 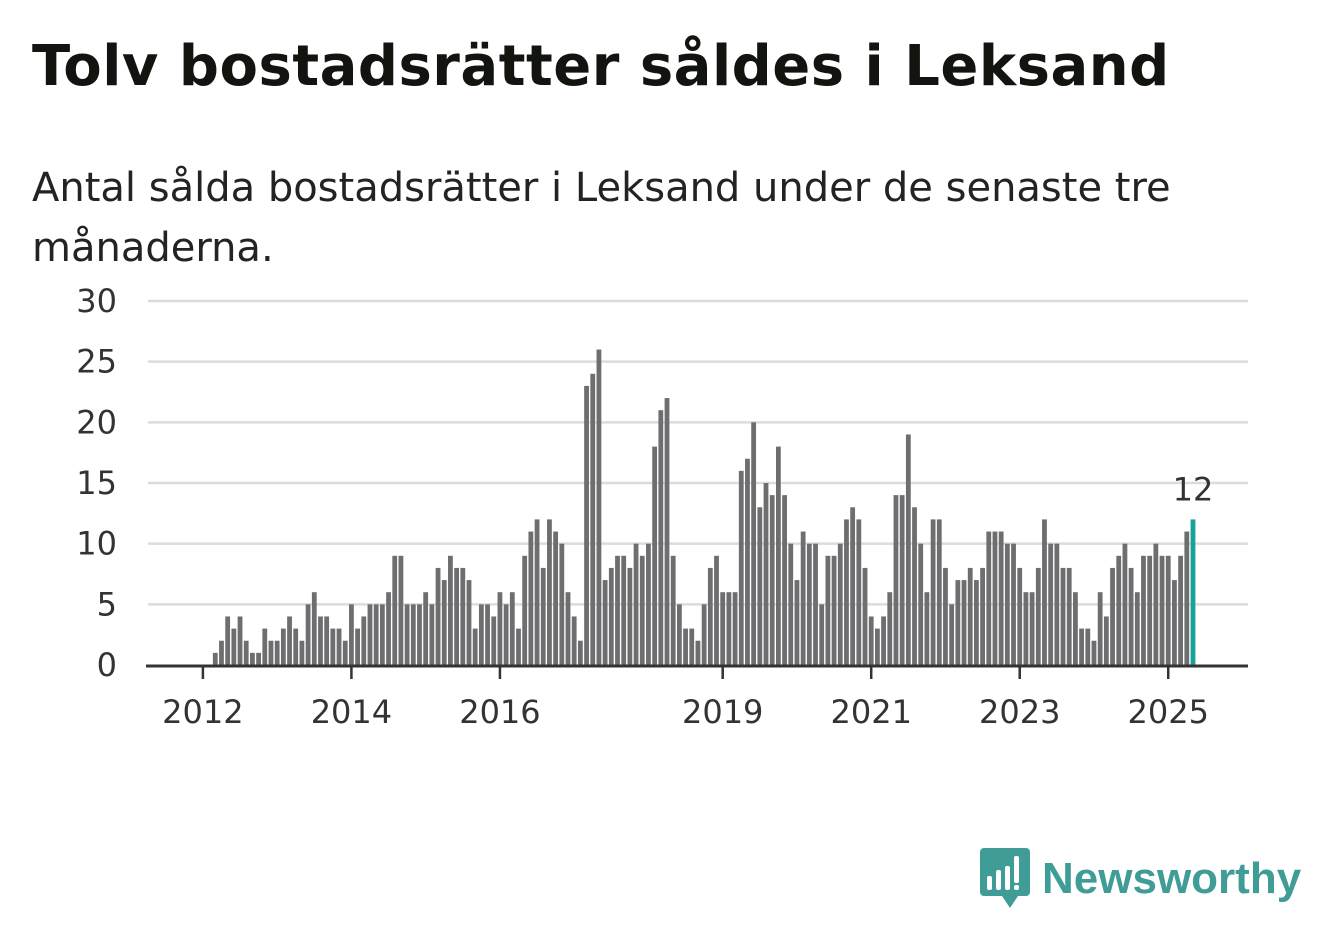 What do you see at coordinates (96, 483) in the screenshot?
I see `y-axis-labels: 0 5 10 15 20 25 30` at bounding box center [96, 483].